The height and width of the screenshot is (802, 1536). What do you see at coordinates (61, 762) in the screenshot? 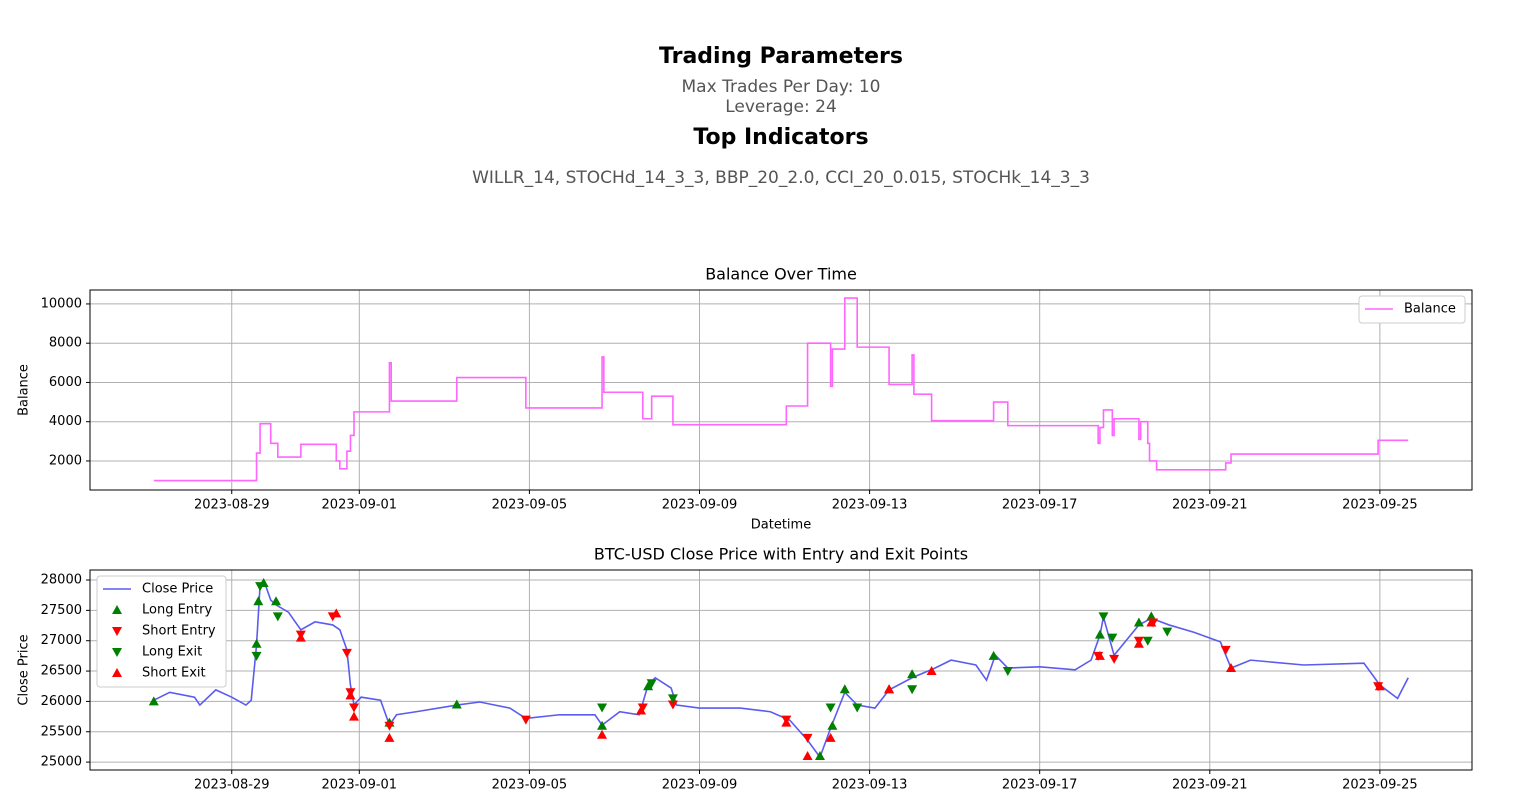
I see `y-tick-label: 25000` at bounding box center [61, 762].